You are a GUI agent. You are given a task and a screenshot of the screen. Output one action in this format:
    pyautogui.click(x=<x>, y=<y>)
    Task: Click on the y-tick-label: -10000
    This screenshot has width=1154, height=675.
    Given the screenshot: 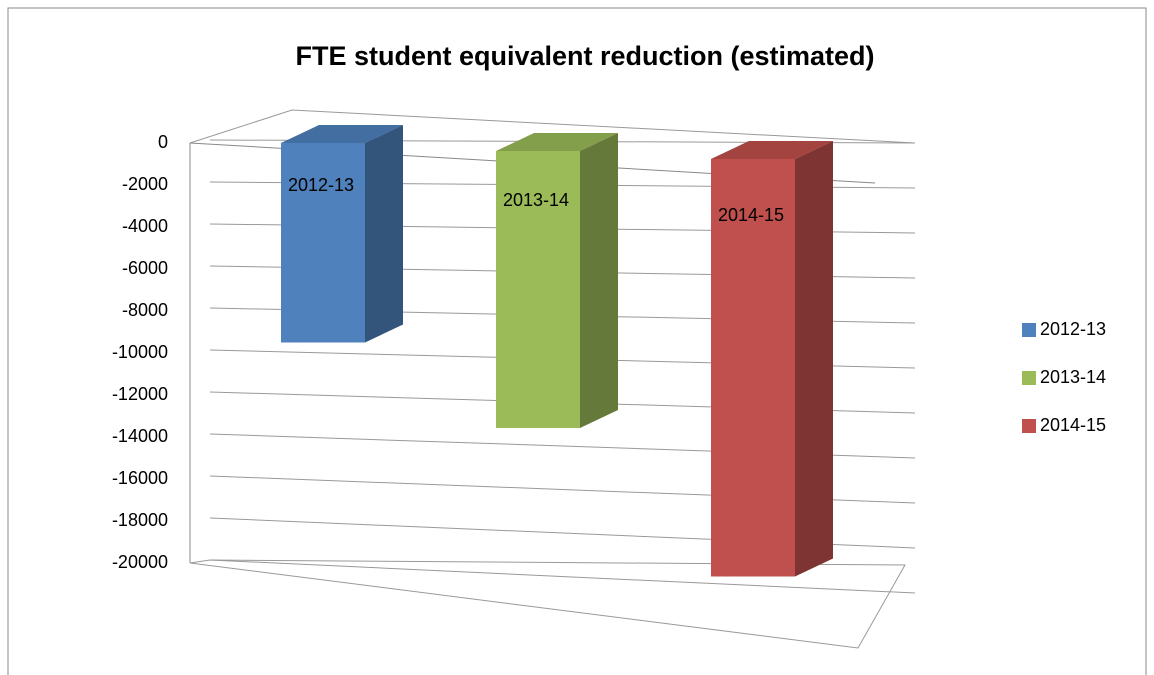 What is the action you would take?
    pyautogui.click(x=140, y=352)
    